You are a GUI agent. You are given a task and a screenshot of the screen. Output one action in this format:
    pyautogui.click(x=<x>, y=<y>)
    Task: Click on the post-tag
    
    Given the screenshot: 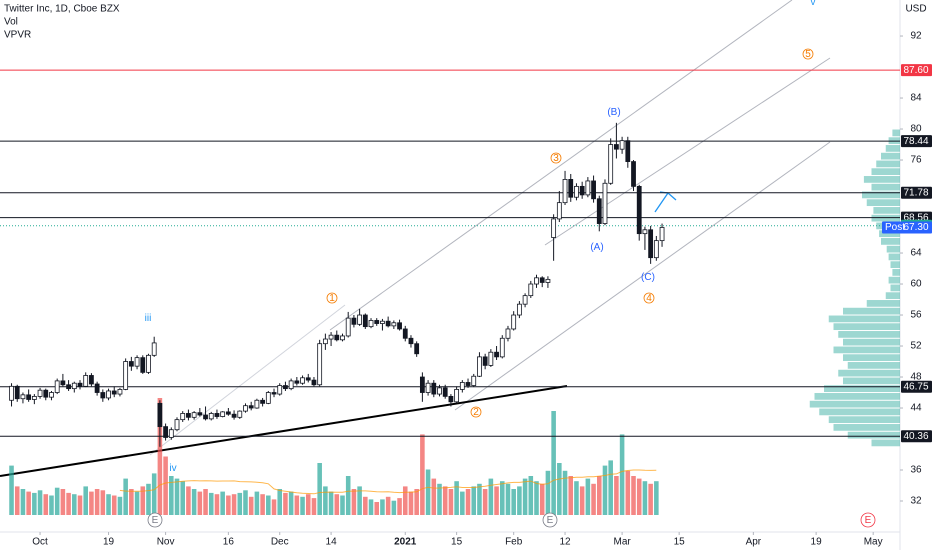 What is the action you would take?
    pyautogui.click(x=907, y=227)
    